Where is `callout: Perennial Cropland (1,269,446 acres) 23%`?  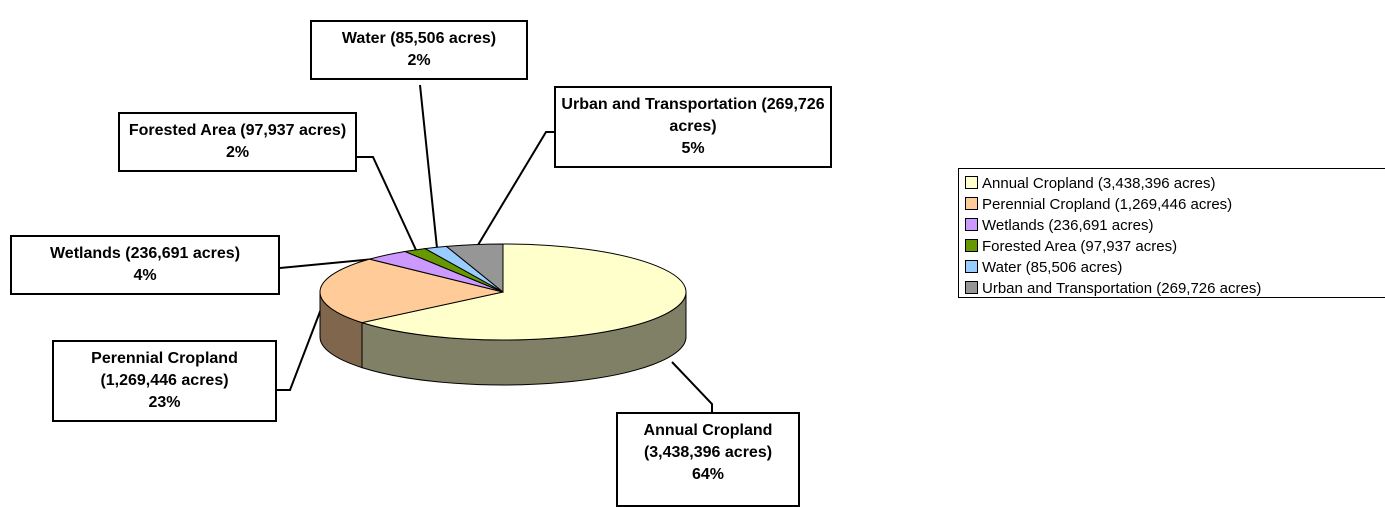
callout: Perennial Cropland (1,269,446 acres) 23% is located at coordinates (164, 381).